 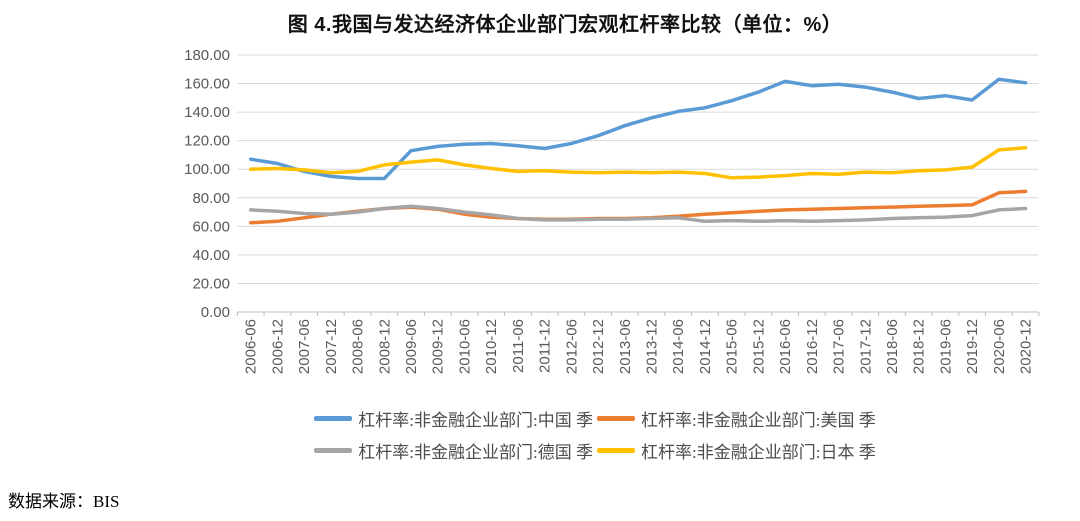 What do you see at coordinates (1026, 346) in the screenshot?
I see `x-axis-tick-label: 2020-12` at bounding box center [1026, 346].